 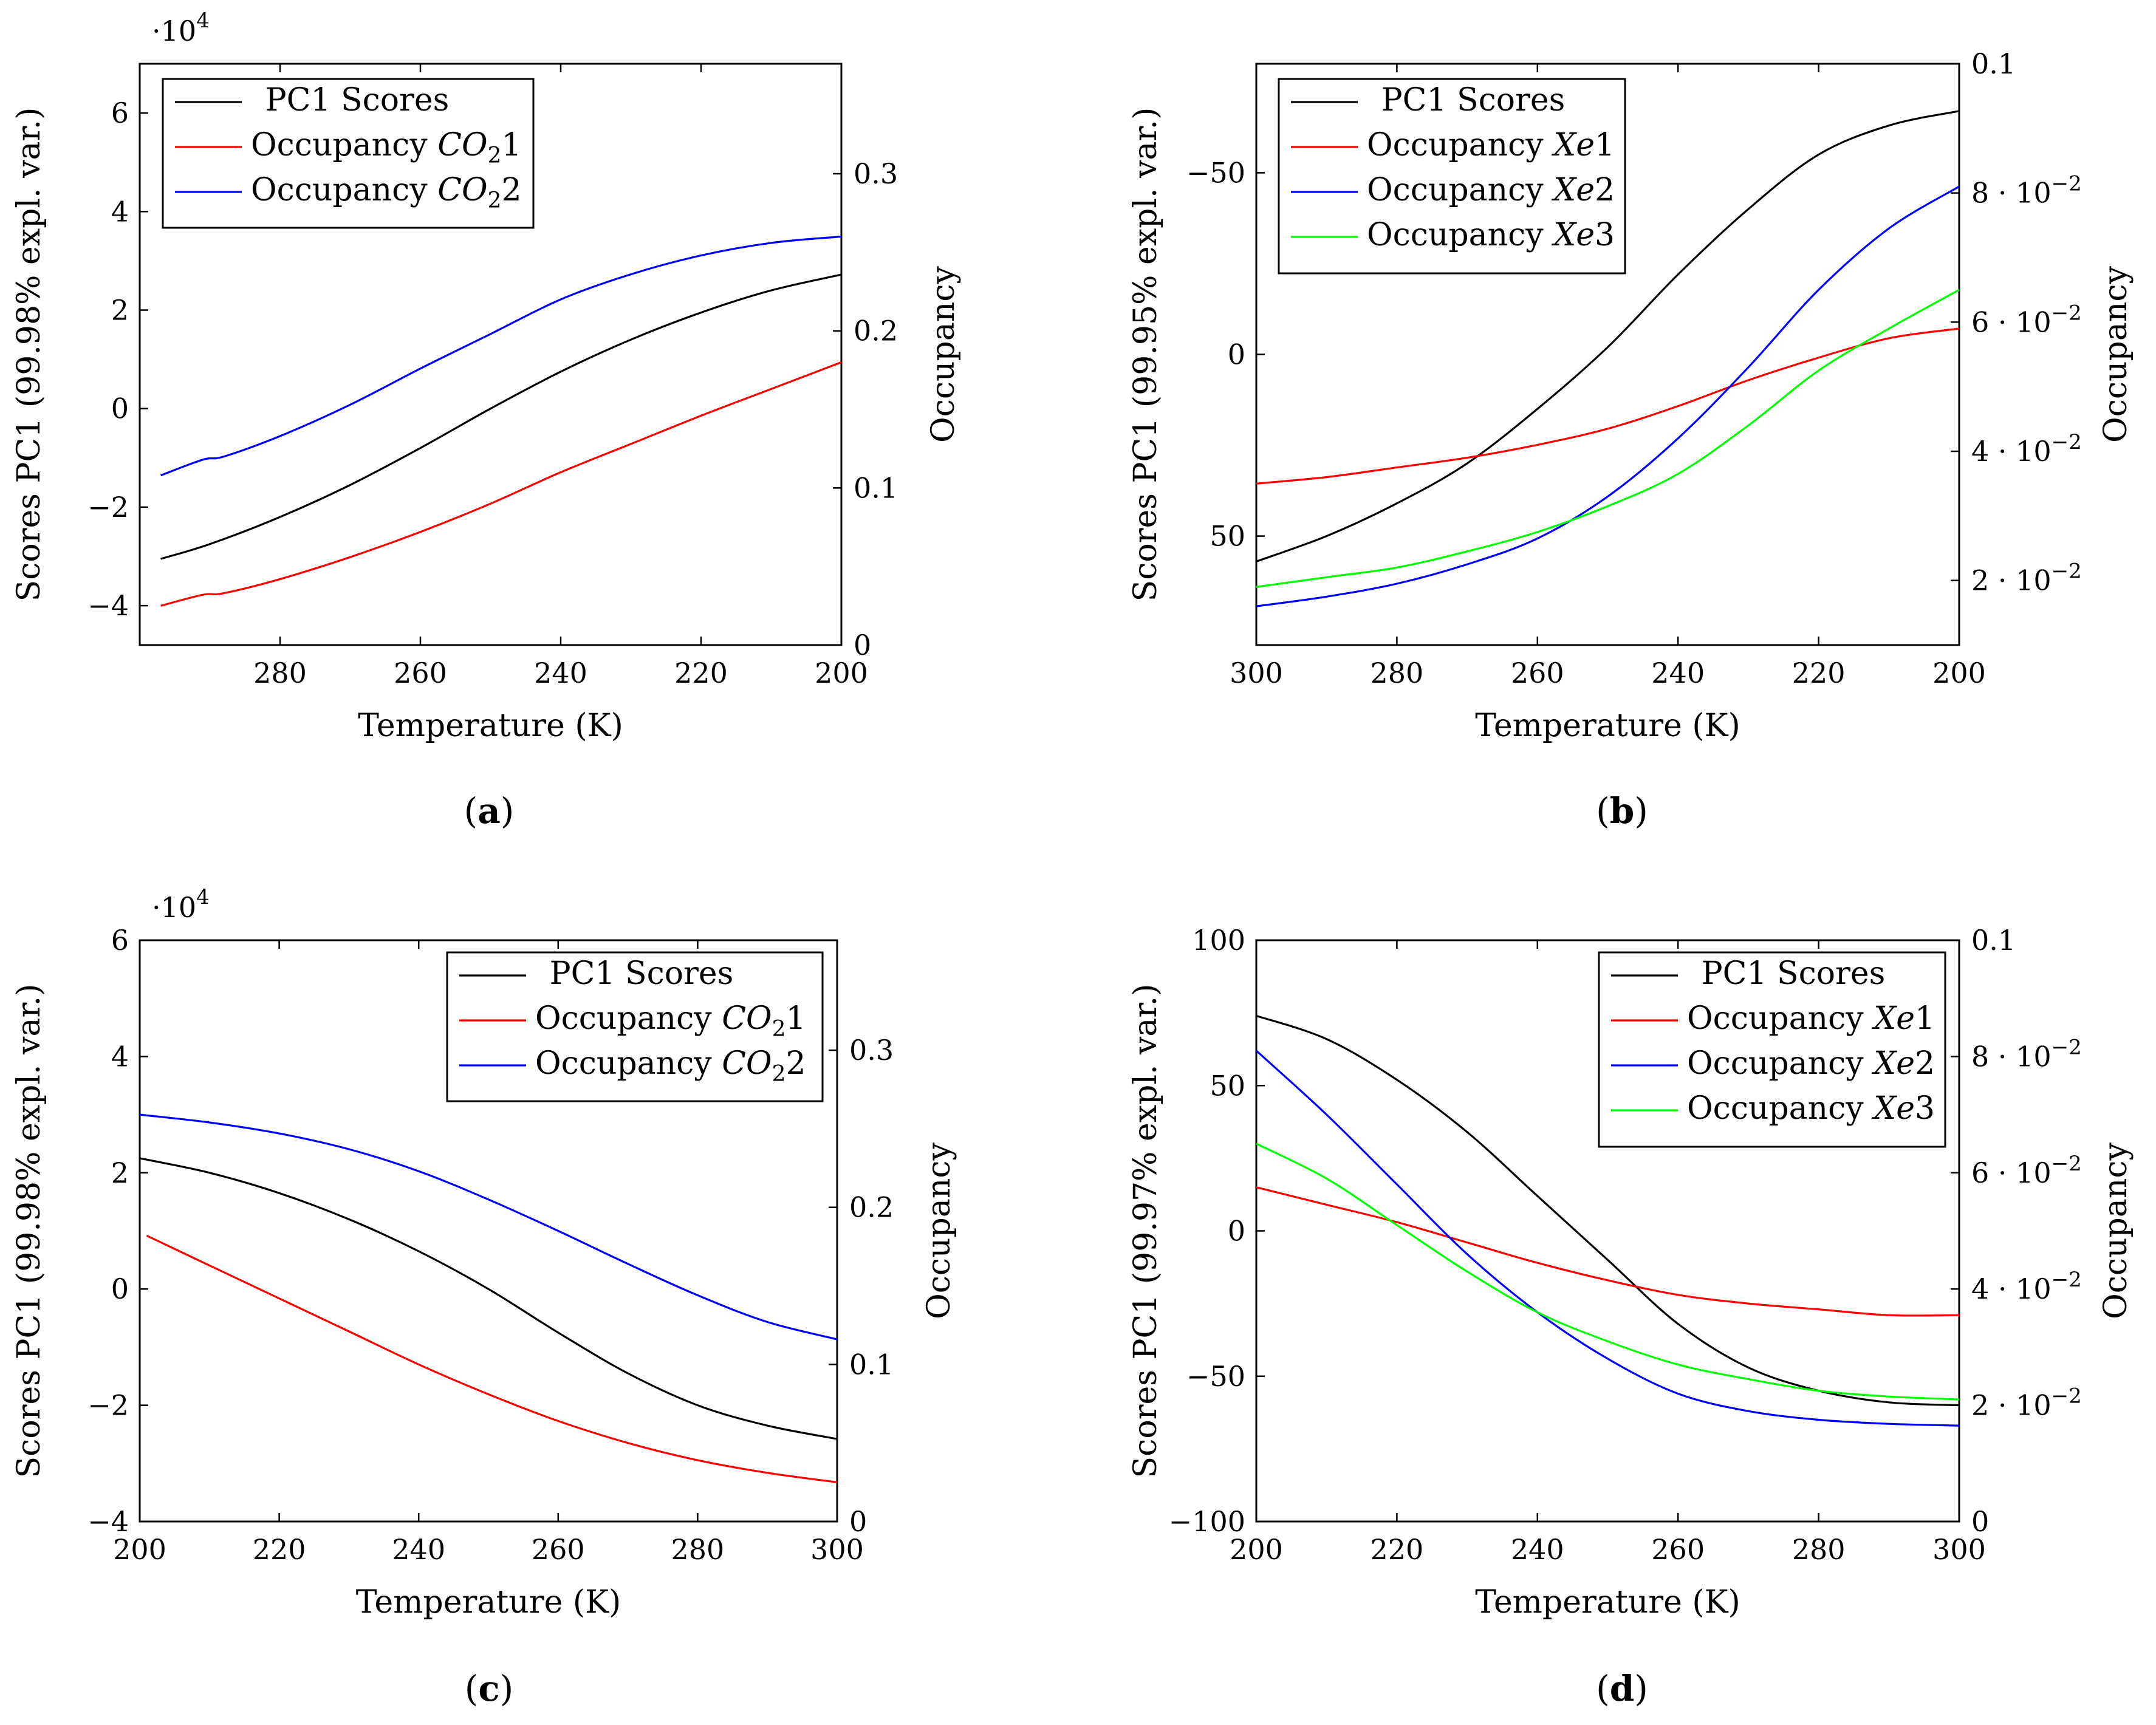 I want to click on legend-label: Occupancy Xe3, so click(x=1491, y=235).